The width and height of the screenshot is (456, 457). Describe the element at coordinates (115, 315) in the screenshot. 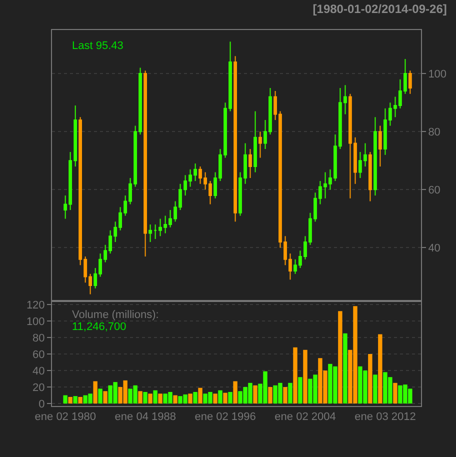

I see `annotation: Volume (millions):` at that location.